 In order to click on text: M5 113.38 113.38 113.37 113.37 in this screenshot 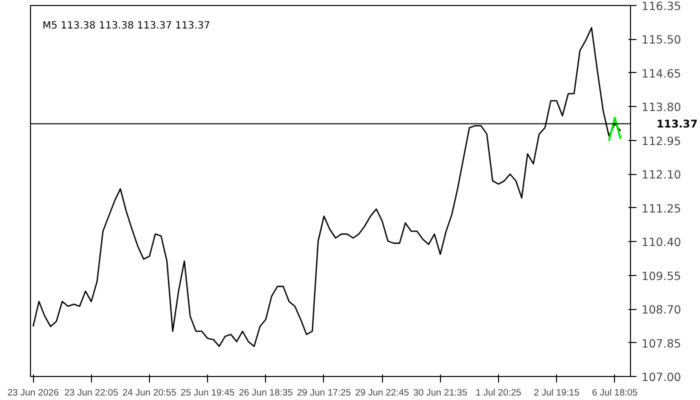, I will do `click(126, 26)`.